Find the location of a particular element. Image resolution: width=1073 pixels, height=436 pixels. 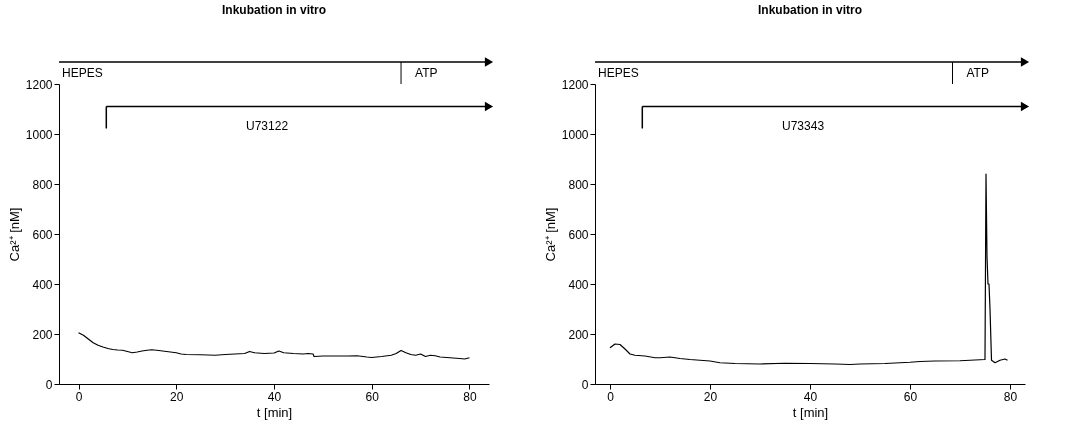

annotation: U73343 is located at coordinates (803, 125).